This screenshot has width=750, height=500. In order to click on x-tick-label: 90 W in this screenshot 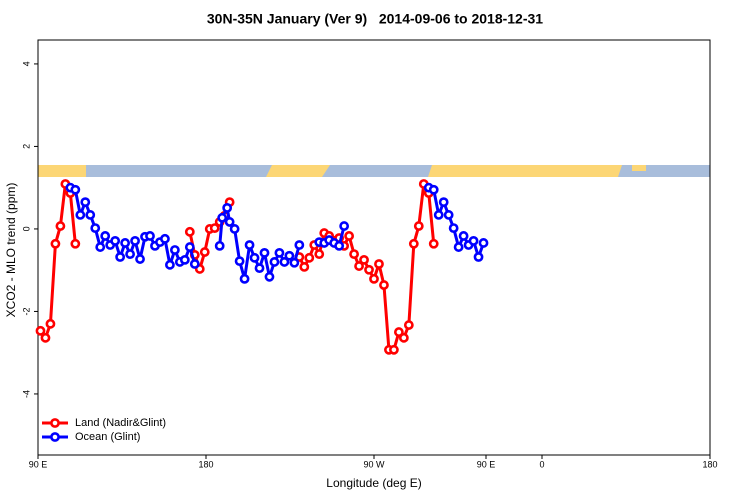, I will do `click(374, 464)`.